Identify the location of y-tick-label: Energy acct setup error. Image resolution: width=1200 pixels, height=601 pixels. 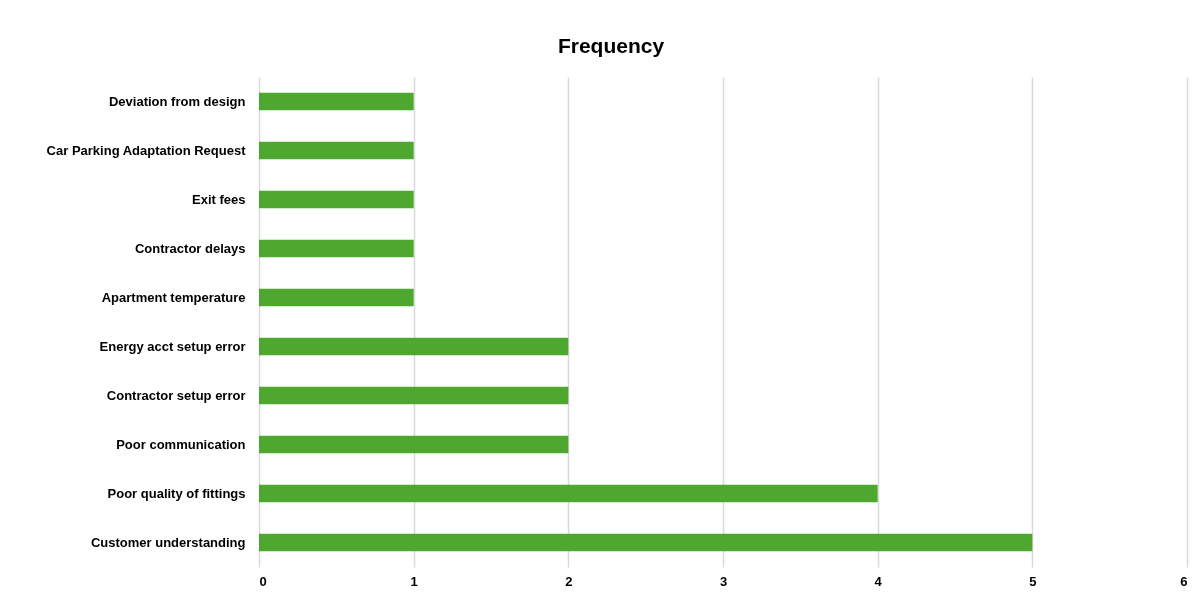
(172, 346).